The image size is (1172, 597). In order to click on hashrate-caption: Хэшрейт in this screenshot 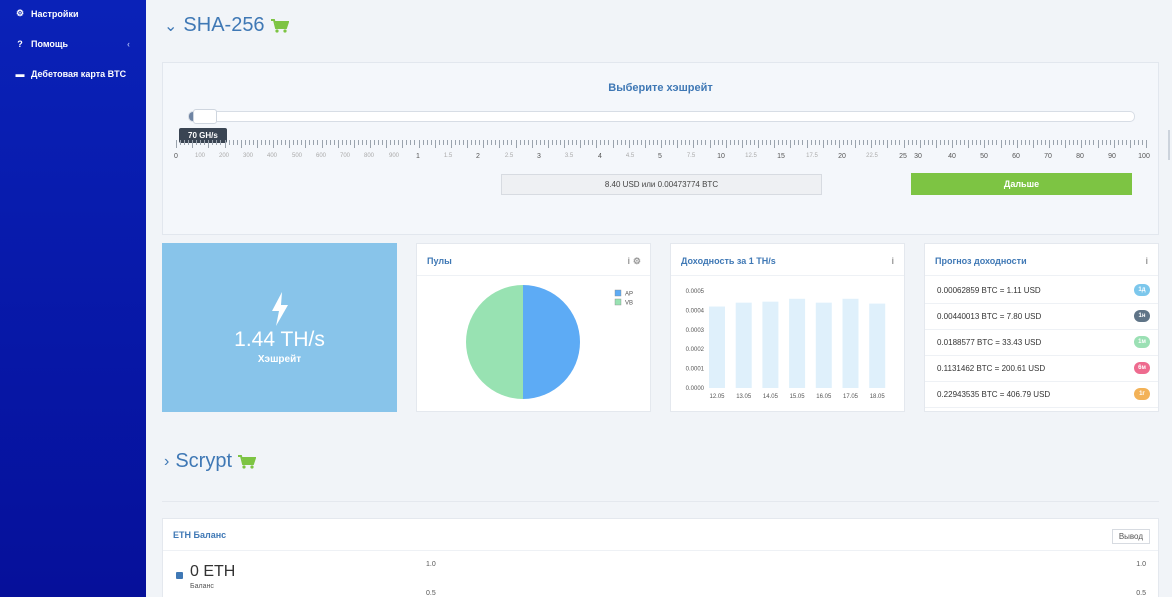, I will do `click(279, 359)`.